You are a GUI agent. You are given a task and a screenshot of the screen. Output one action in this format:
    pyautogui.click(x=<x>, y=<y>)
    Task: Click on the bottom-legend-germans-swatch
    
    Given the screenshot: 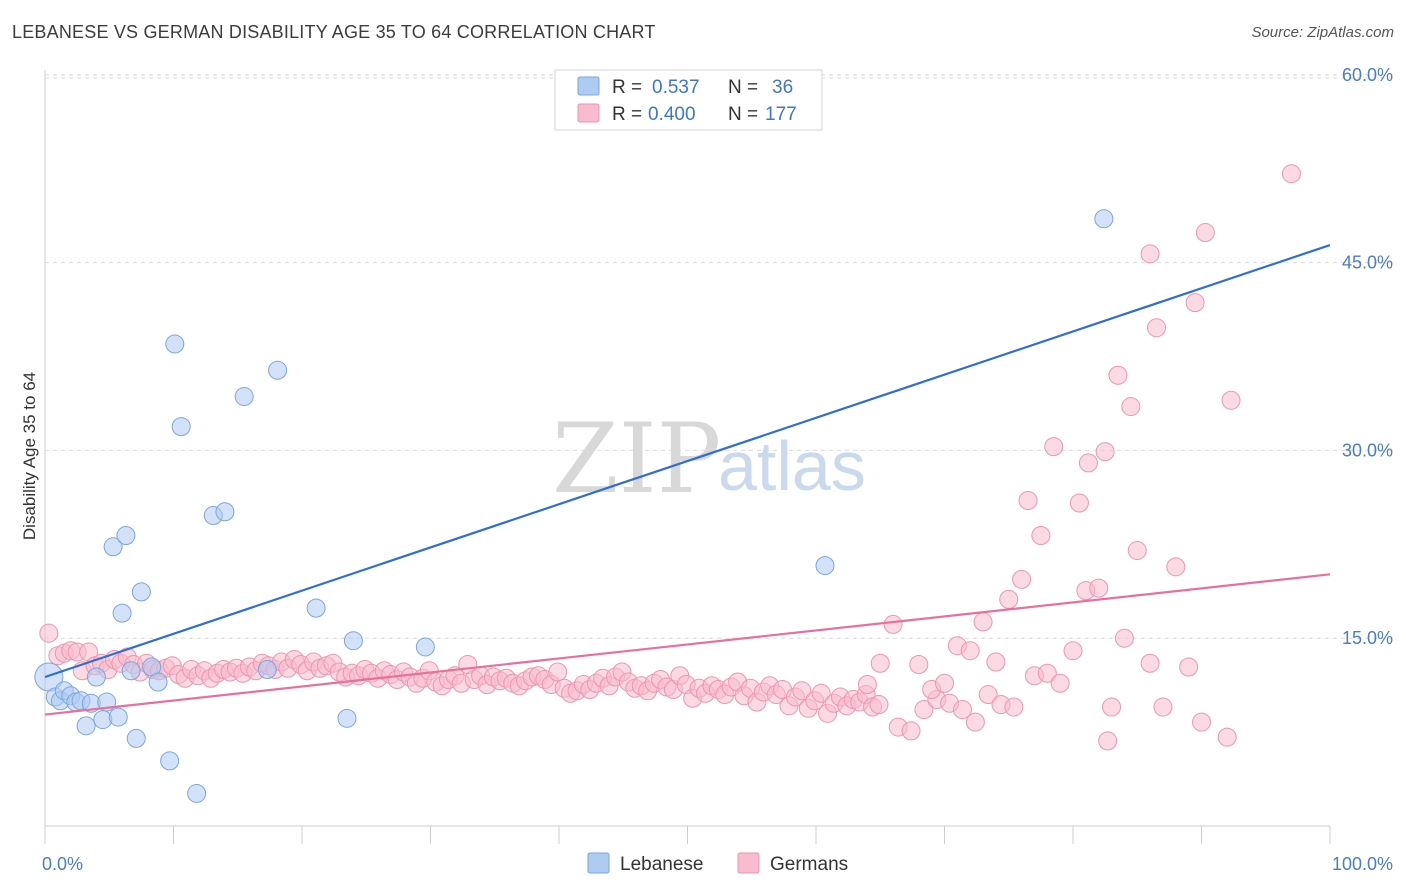 What is the action you would take?
    pyautogui.click(x=748, y=863)
    